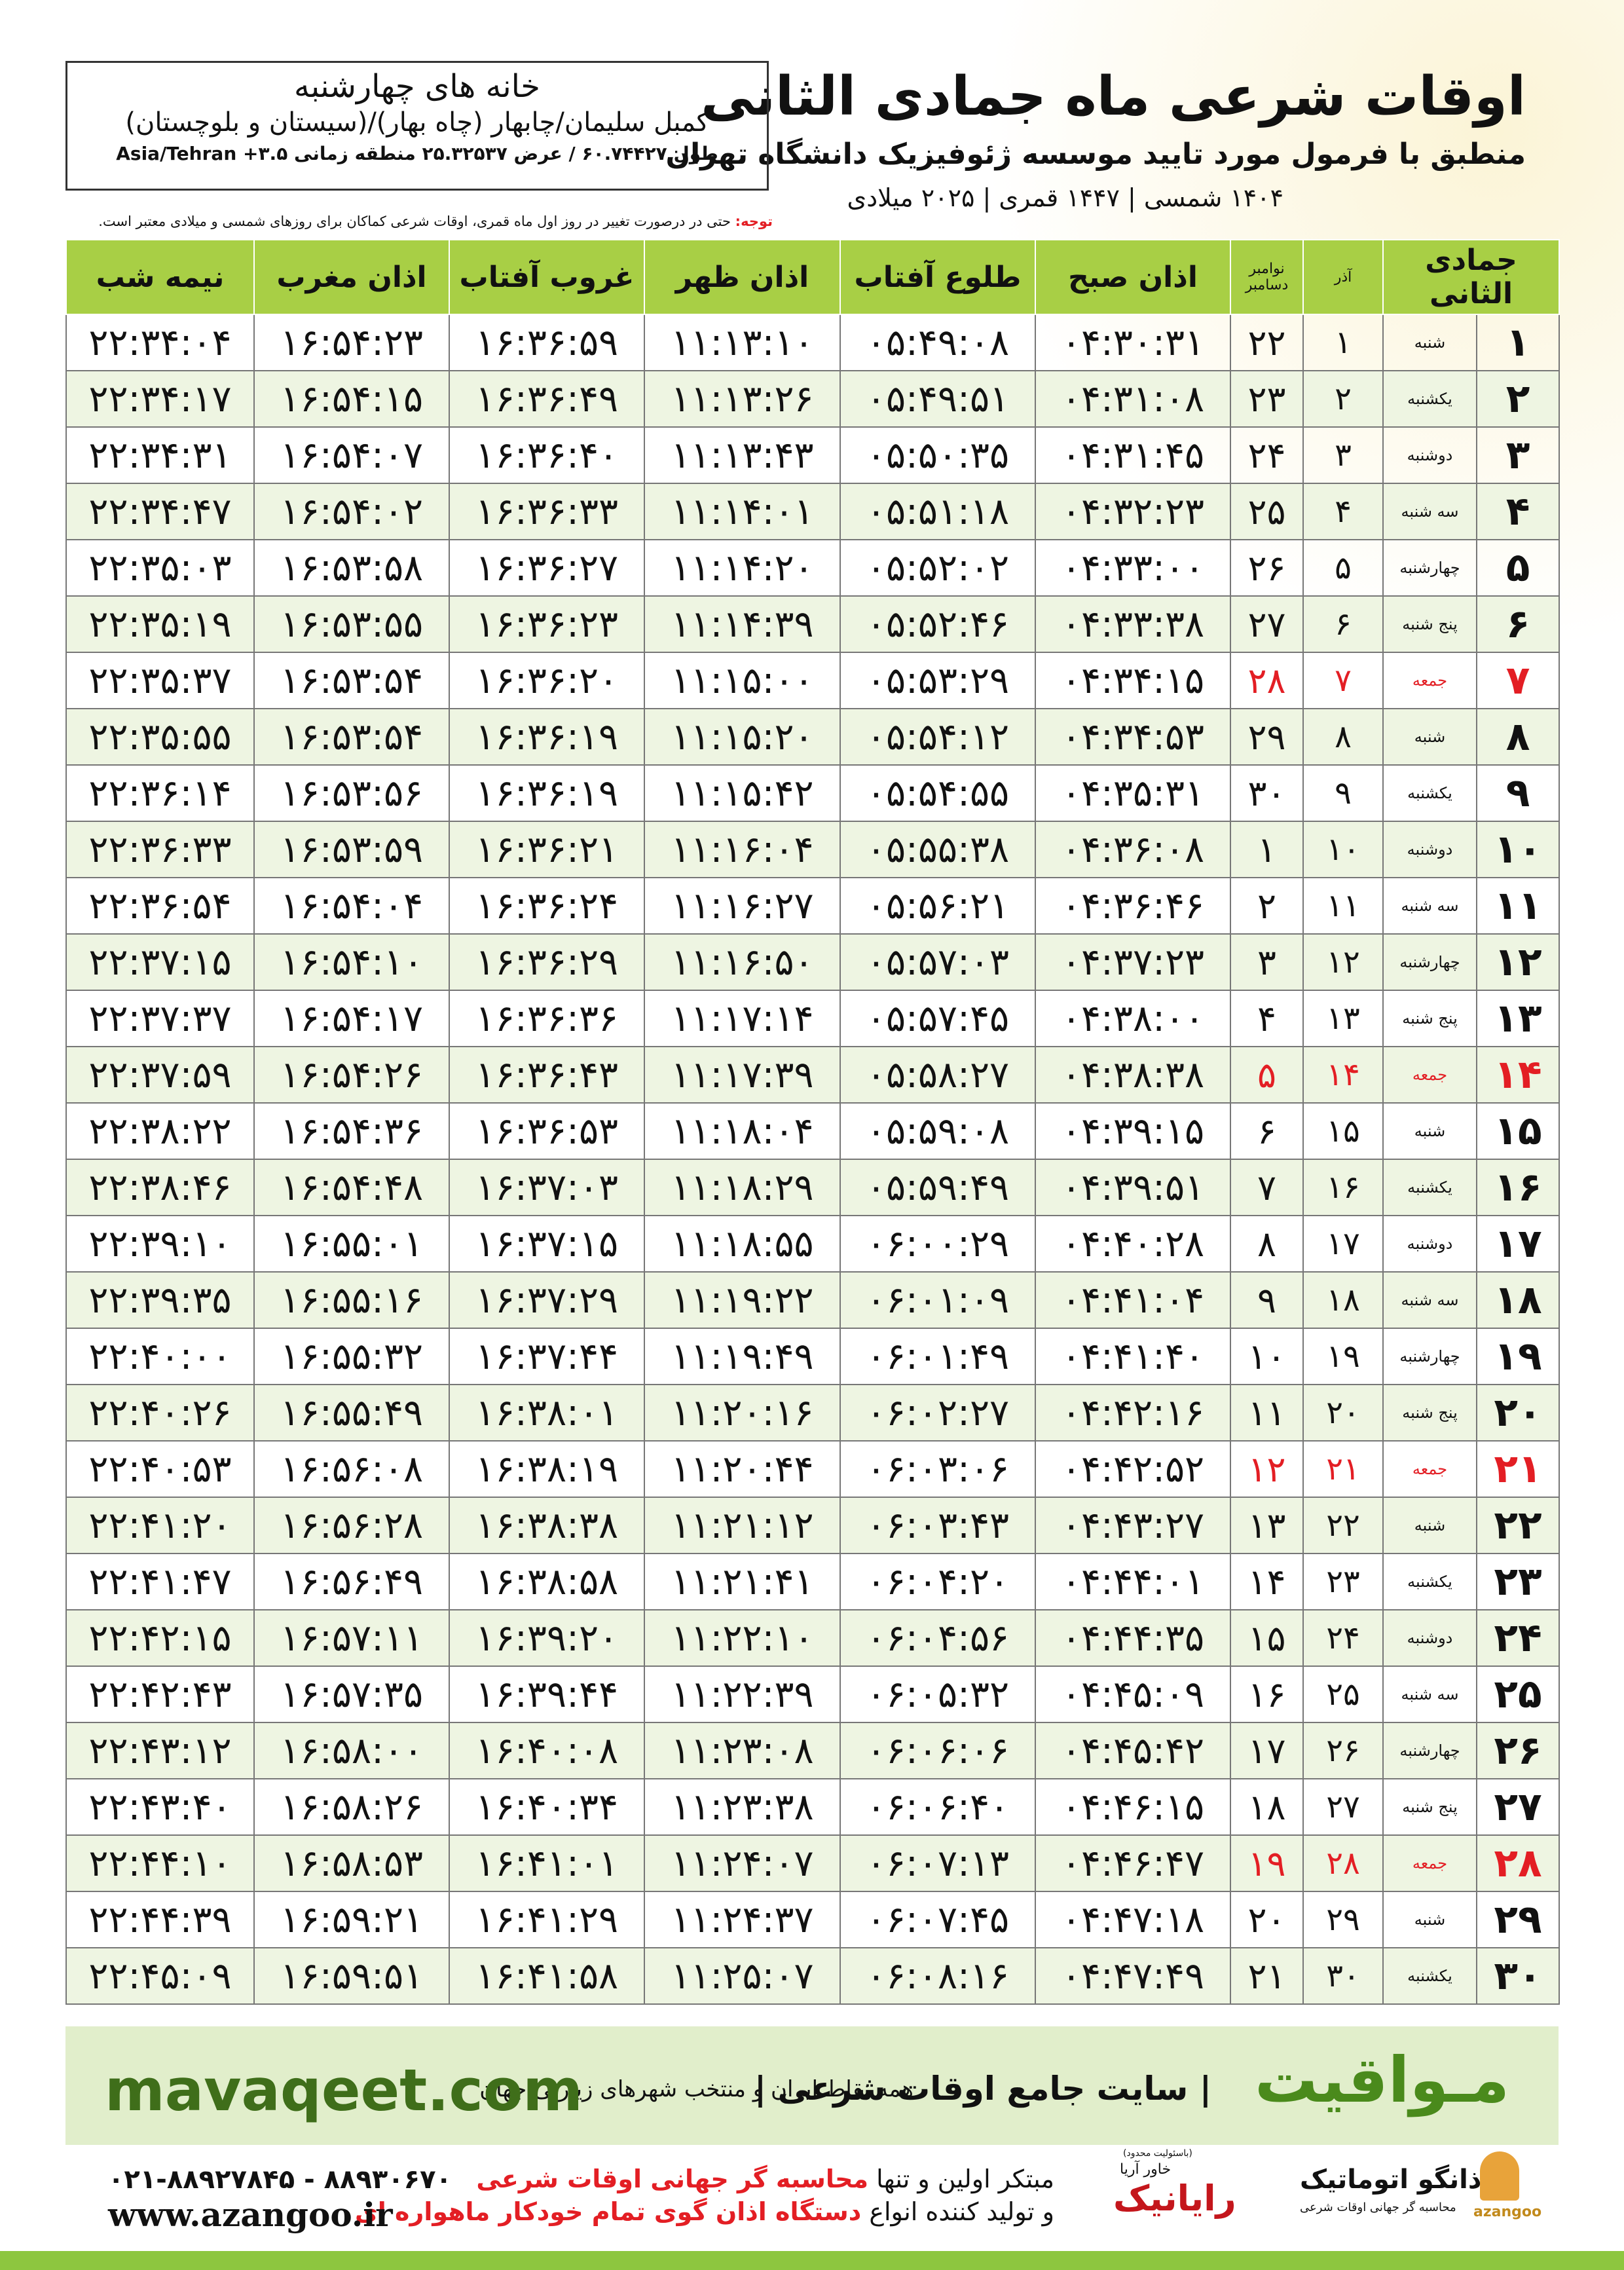 The width and height of the screenshot is (1624, 2270). I want to click on time-cell: ۱۱:۱۶:۲۷, so click(742, 906).